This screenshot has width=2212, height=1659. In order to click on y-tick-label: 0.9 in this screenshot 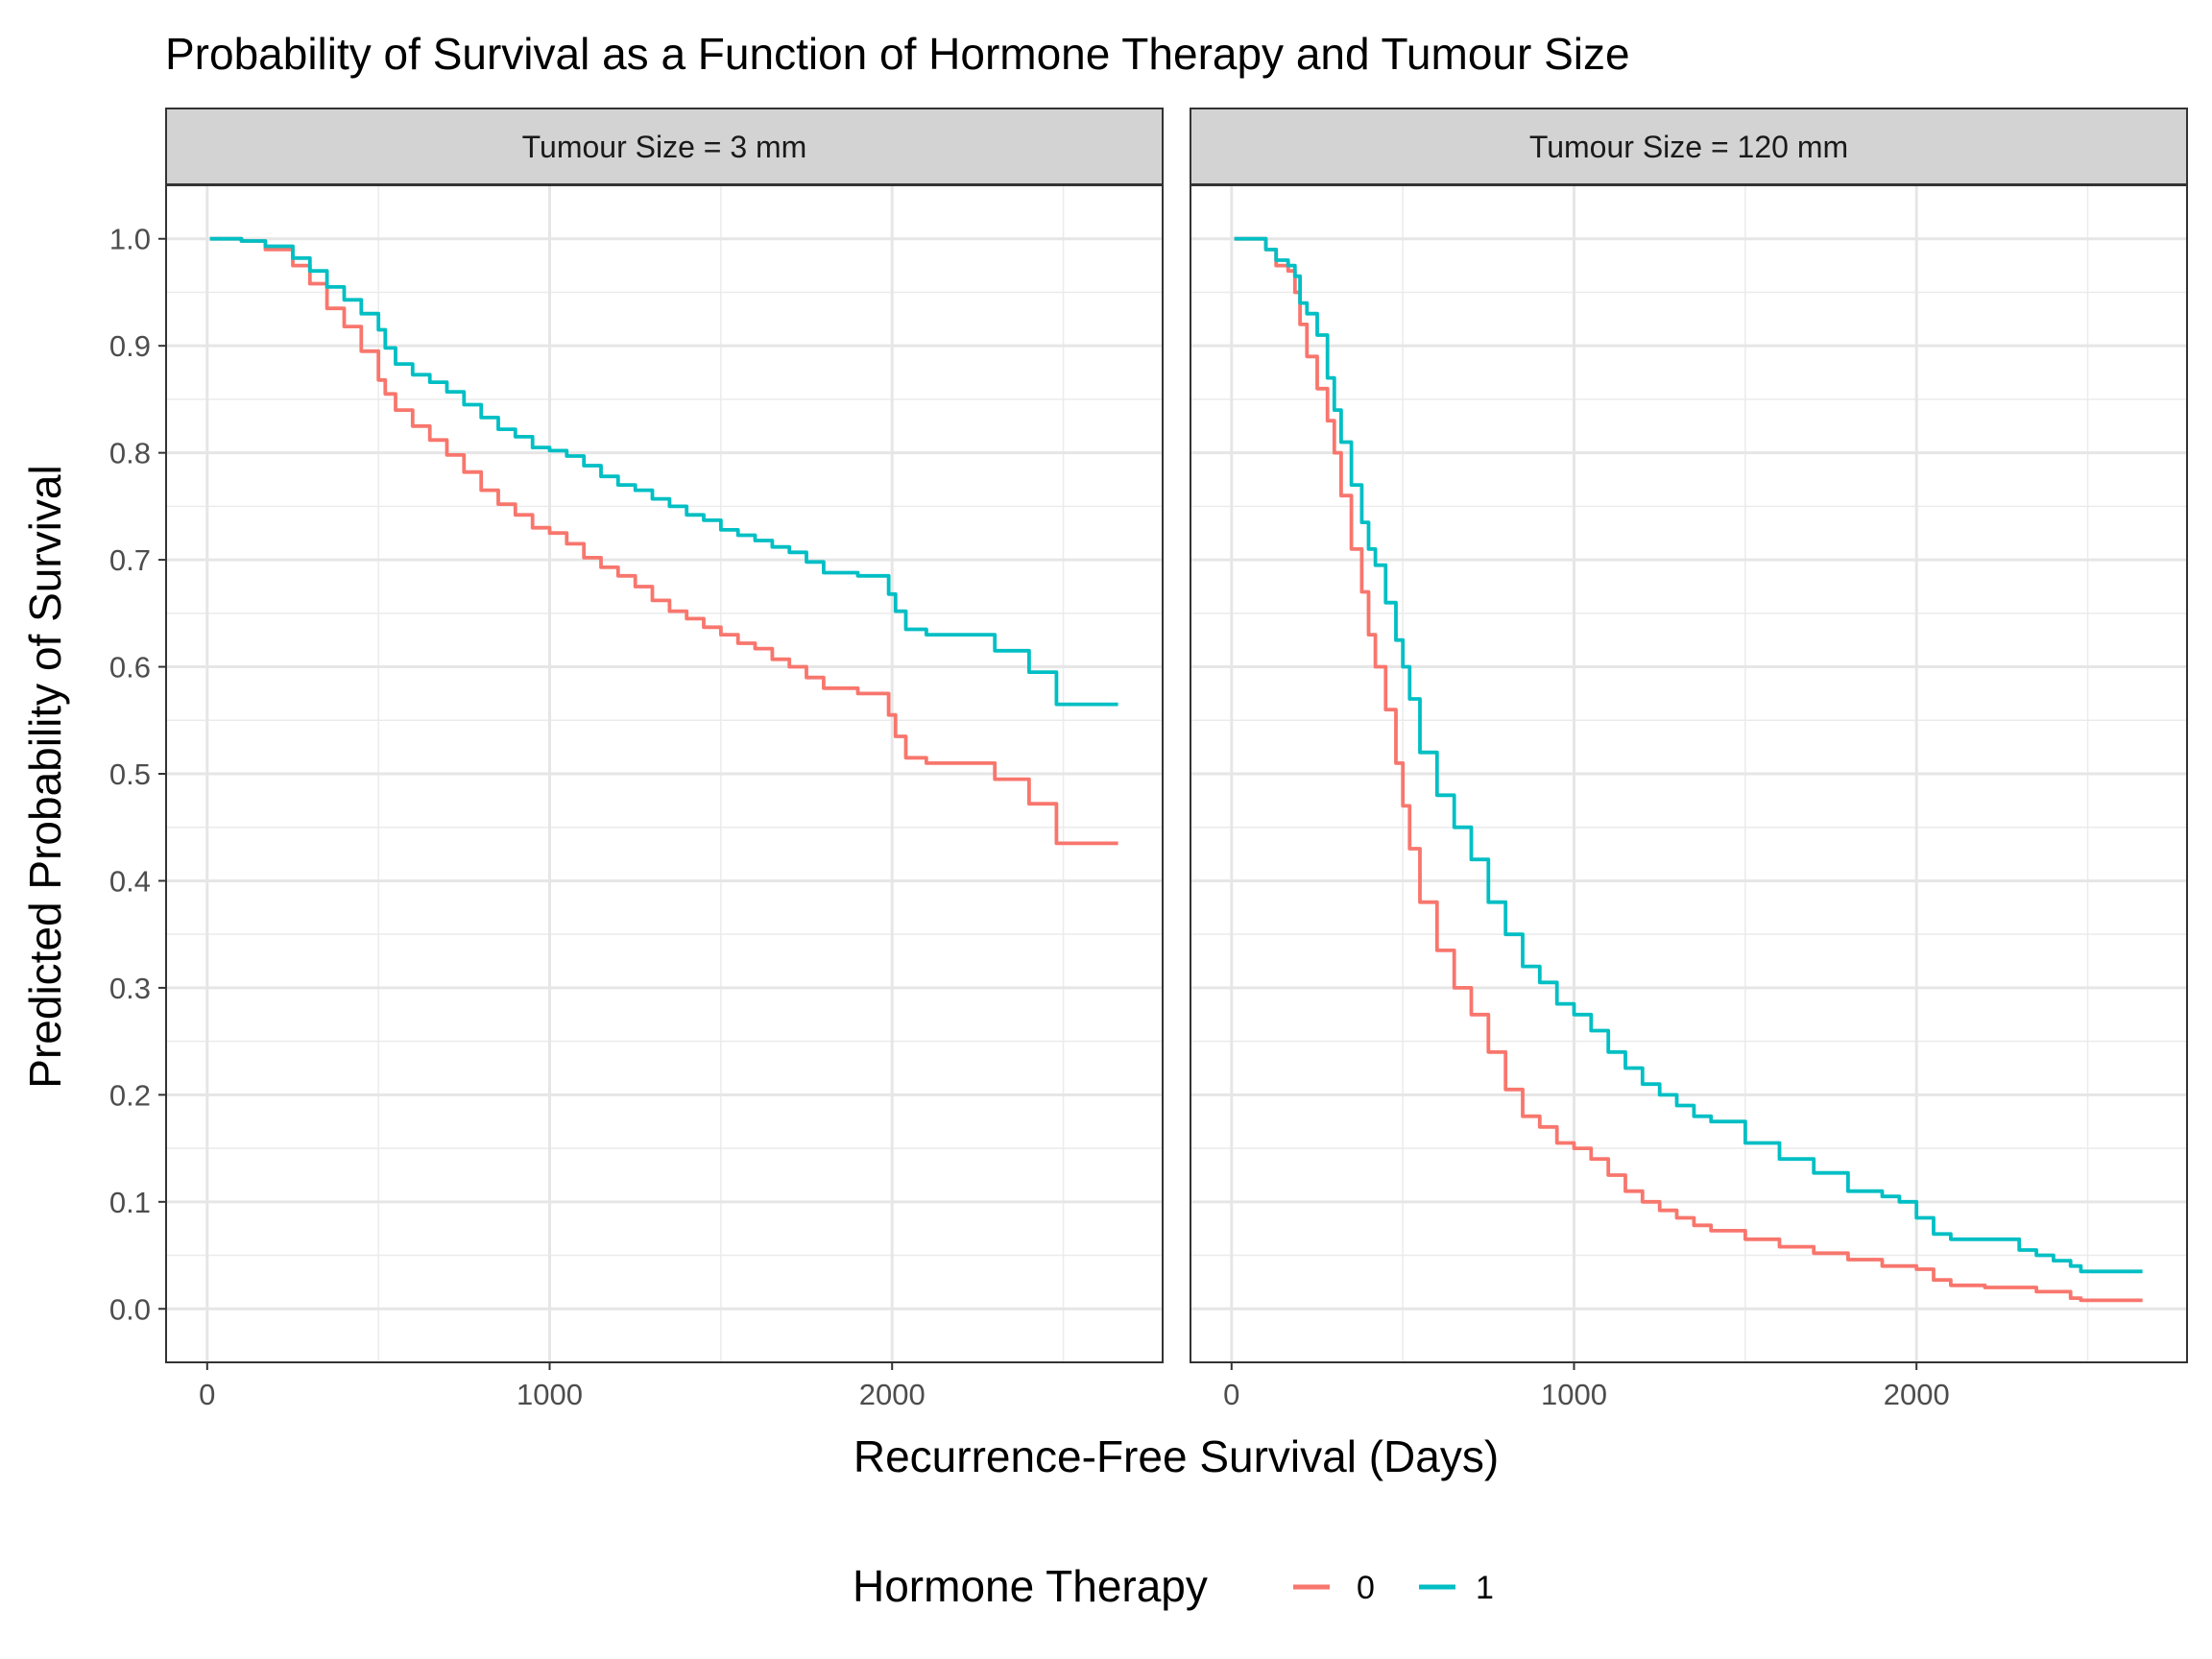, I will do `click(130, 346)`.